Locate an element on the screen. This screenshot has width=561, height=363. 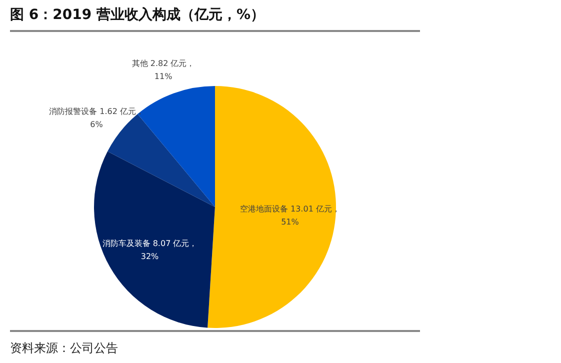
text: 资料来源：公司公告 is located at coordinates (215, 343).